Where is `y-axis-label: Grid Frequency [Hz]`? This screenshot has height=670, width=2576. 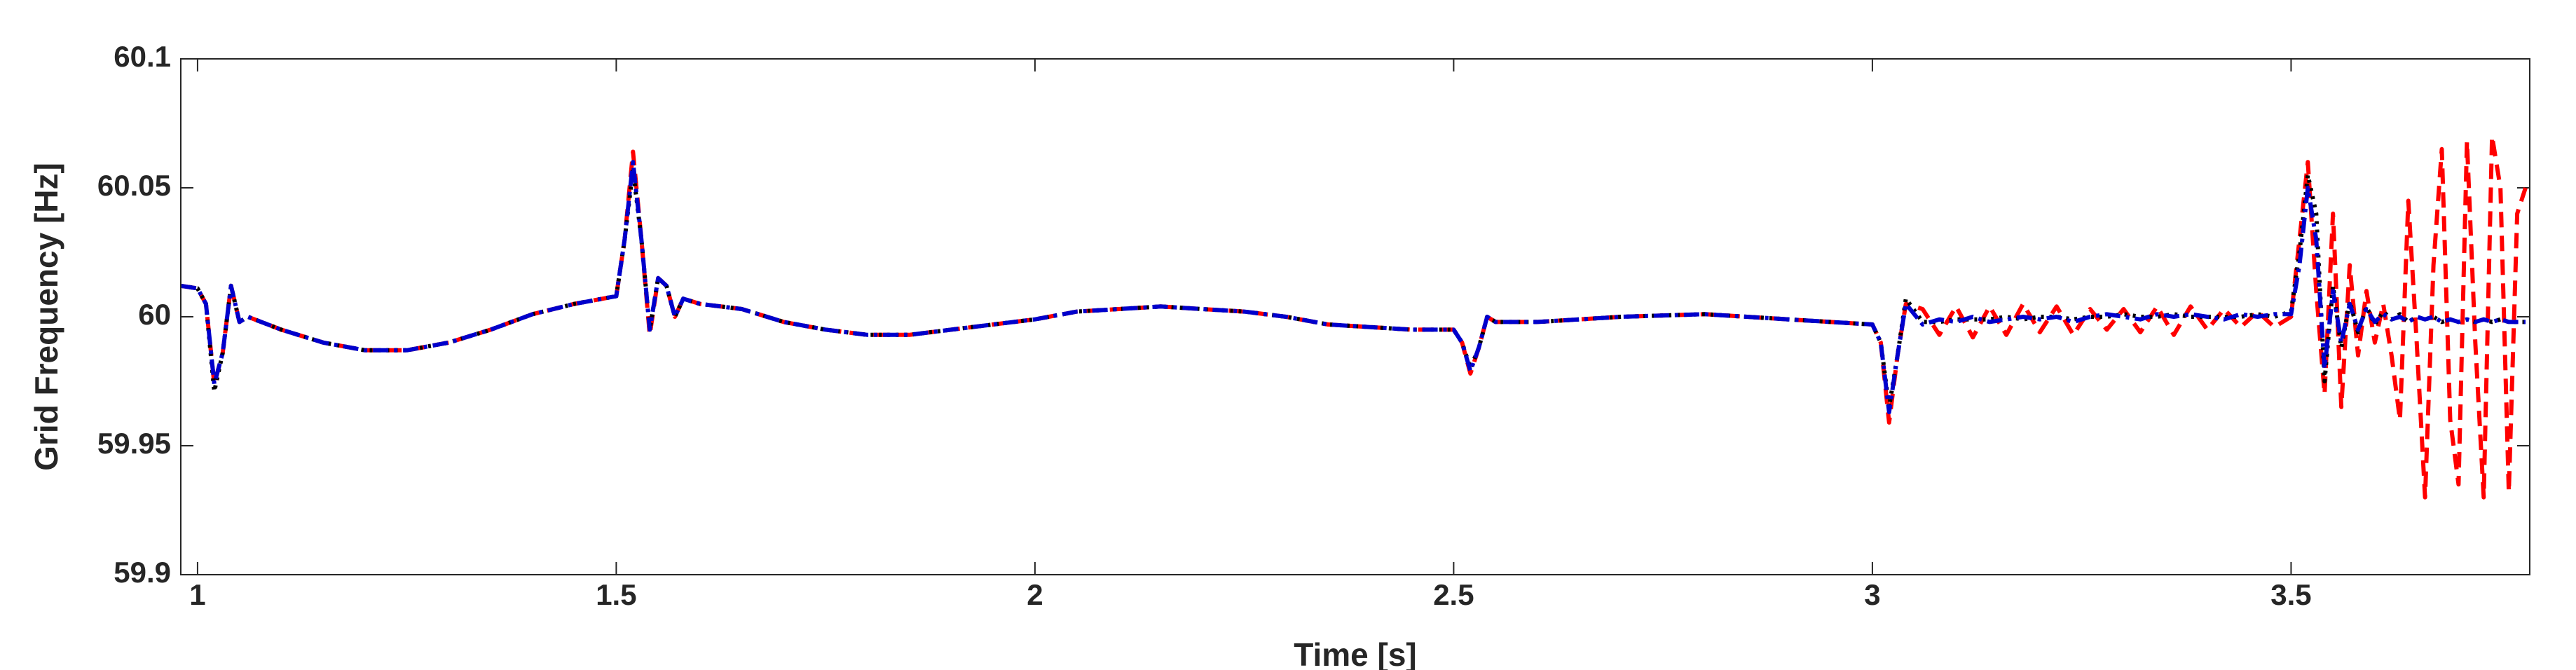 y-axis-label: Grid Frequency [Hz] is located at coordinates (46, 317).